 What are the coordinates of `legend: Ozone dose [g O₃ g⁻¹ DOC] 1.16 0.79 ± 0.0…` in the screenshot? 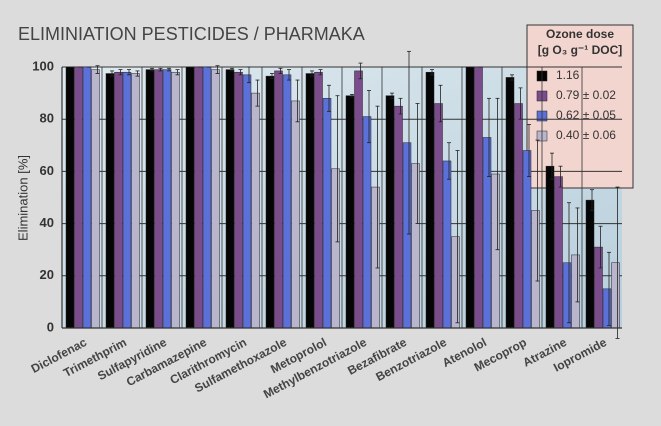 It's located at (580, 106).